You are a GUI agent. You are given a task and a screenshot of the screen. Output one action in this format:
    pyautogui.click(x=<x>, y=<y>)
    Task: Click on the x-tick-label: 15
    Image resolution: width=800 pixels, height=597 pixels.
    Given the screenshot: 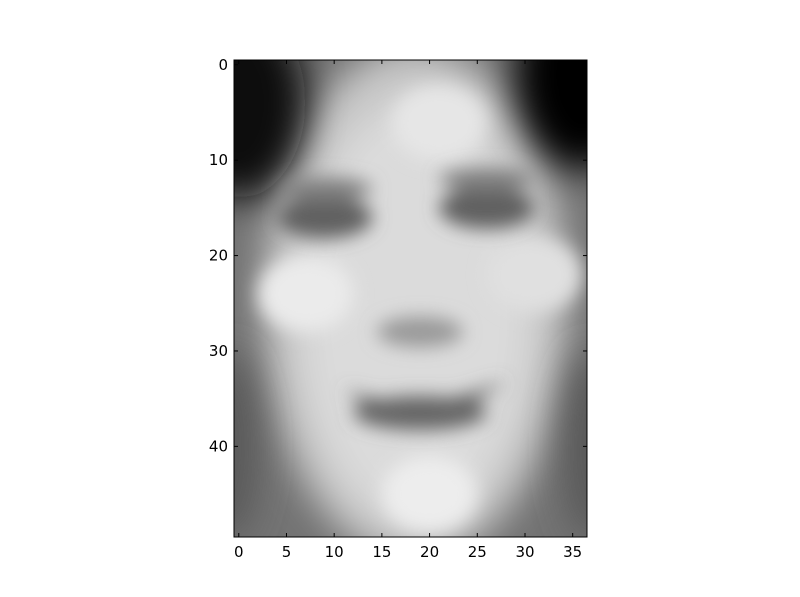 What is the action you would take?
    pyautogui.click(x=381, y=552)
    